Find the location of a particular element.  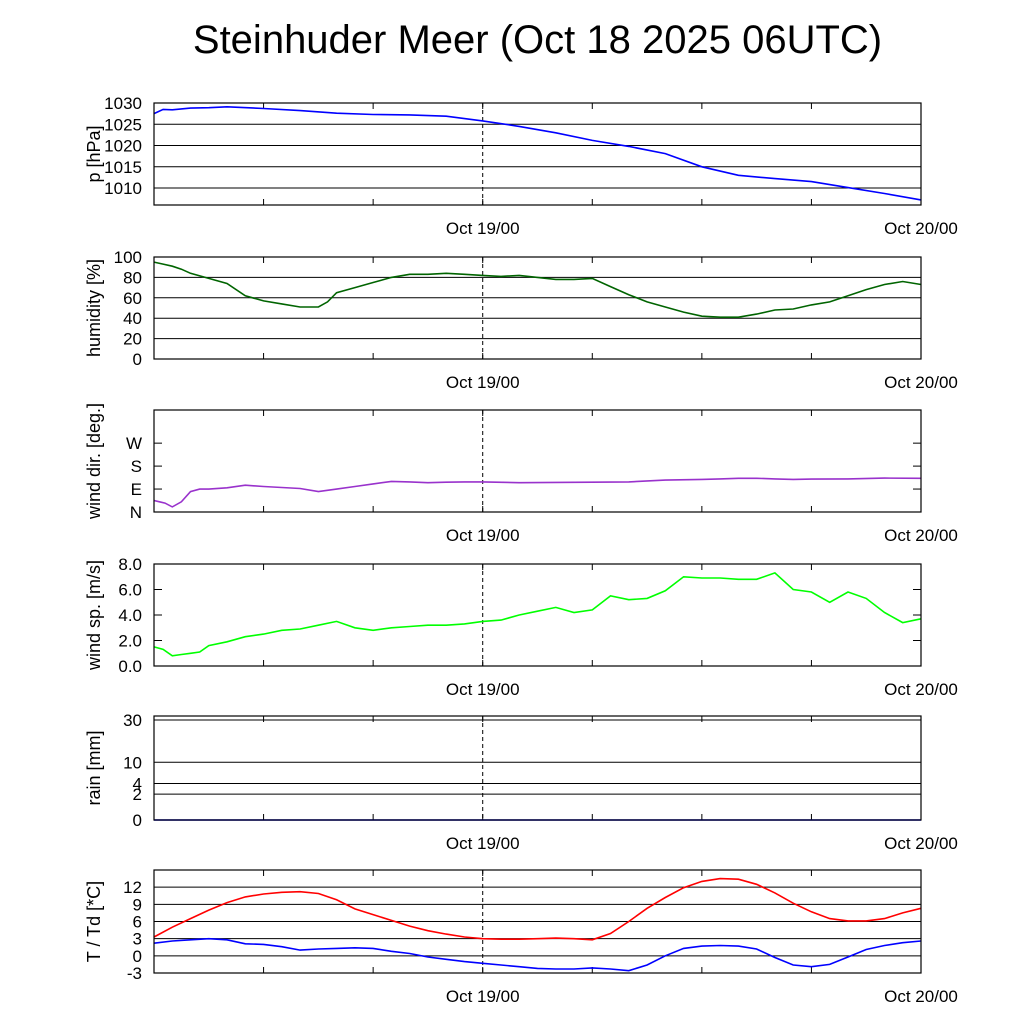

y-tick-label: 60 is located at coordinates (132, 298).